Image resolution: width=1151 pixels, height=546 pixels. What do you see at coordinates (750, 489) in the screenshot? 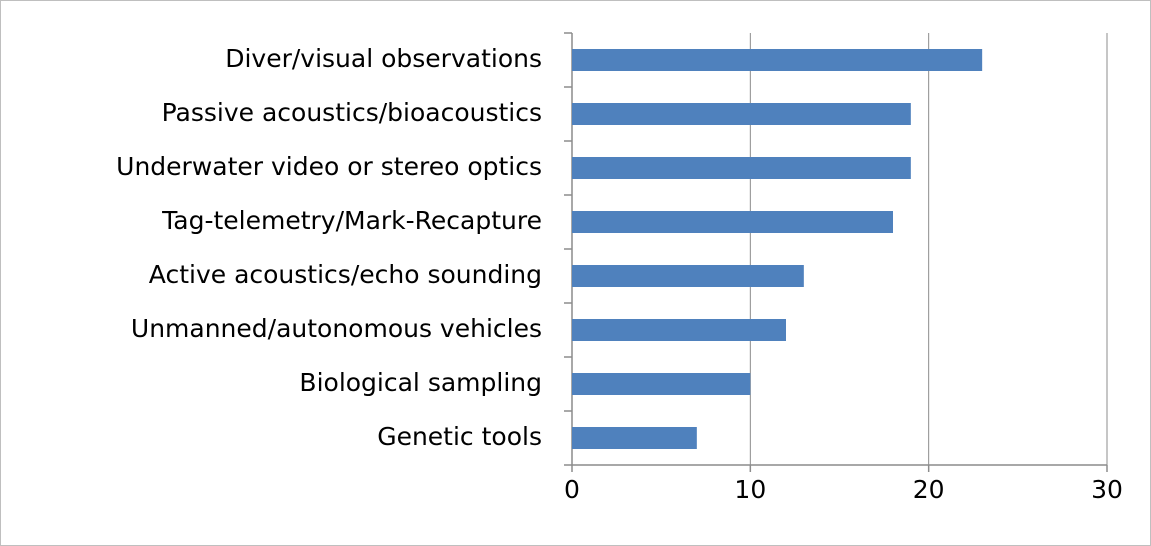
I see `x-tick-label: 10` at bounding box center [750, 489].